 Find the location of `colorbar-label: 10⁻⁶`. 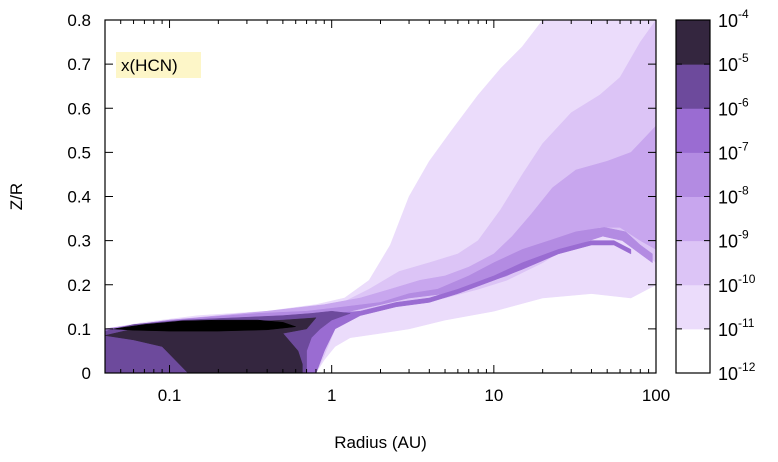

colorbar-label: 10⁻⁶ is located at coordinates (733, 107).